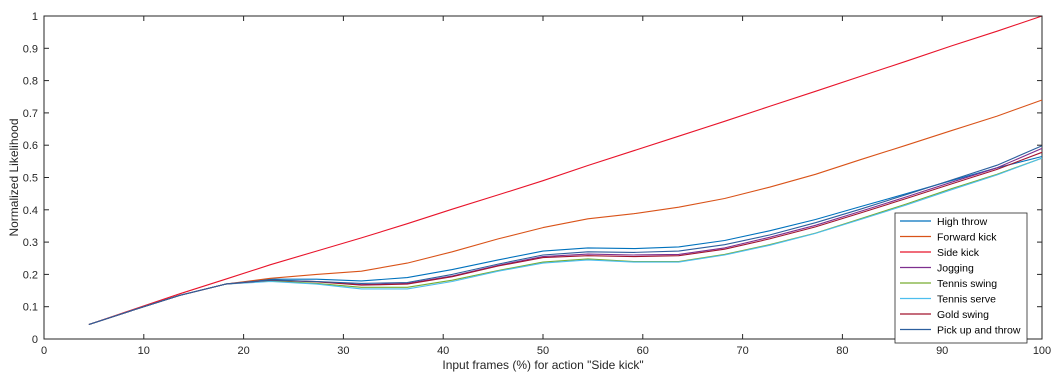  What do you see at coordinates (30, 114) in the screenshot?
I see `y-tick-label: 0.7` at bounding box center [30, 114].